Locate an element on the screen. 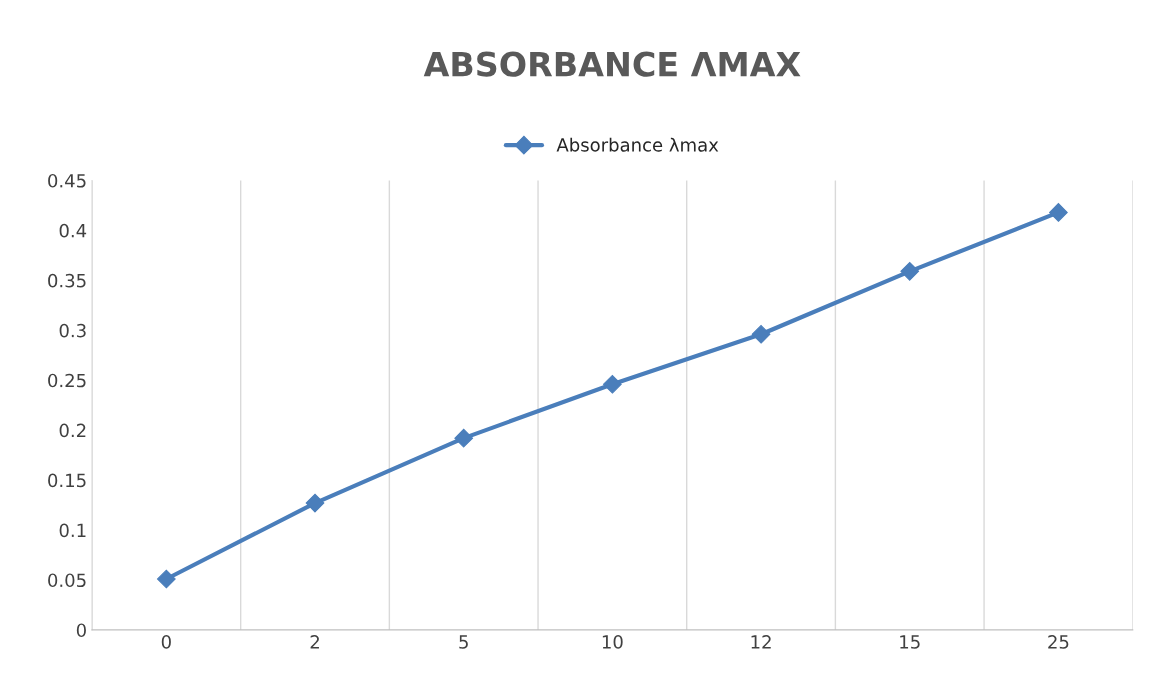 The image size is (1150, 681). x-tick-label: 10 is located at coordinates (612, 642).